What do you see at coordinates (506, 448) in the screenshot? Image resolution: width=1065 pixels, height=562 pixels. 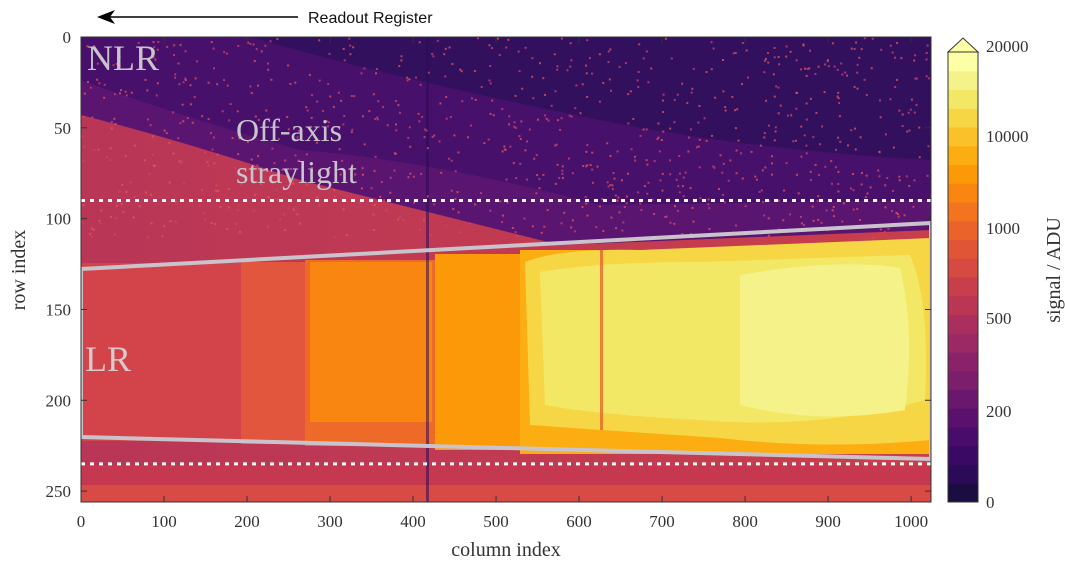 I see `lr-lower-boundary` at bounding box center [506, 448].